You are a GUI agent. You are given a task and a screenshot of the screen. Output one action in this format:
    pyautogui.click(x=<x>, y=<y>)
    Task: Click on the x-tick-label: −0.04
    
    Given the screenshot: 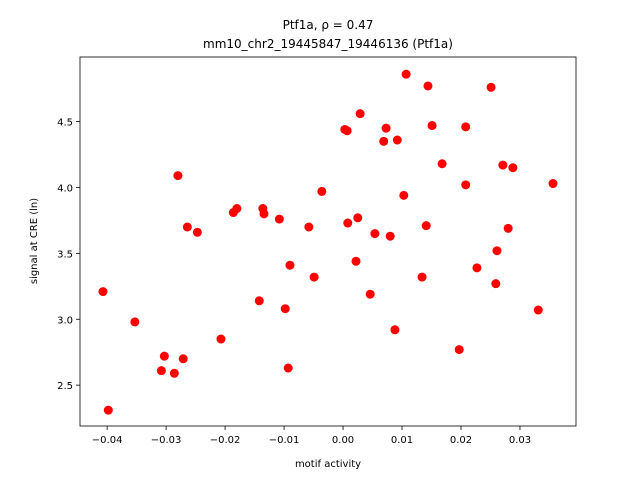 What is the action you would take?
    pyautogui.click(x=107, y=440)
    